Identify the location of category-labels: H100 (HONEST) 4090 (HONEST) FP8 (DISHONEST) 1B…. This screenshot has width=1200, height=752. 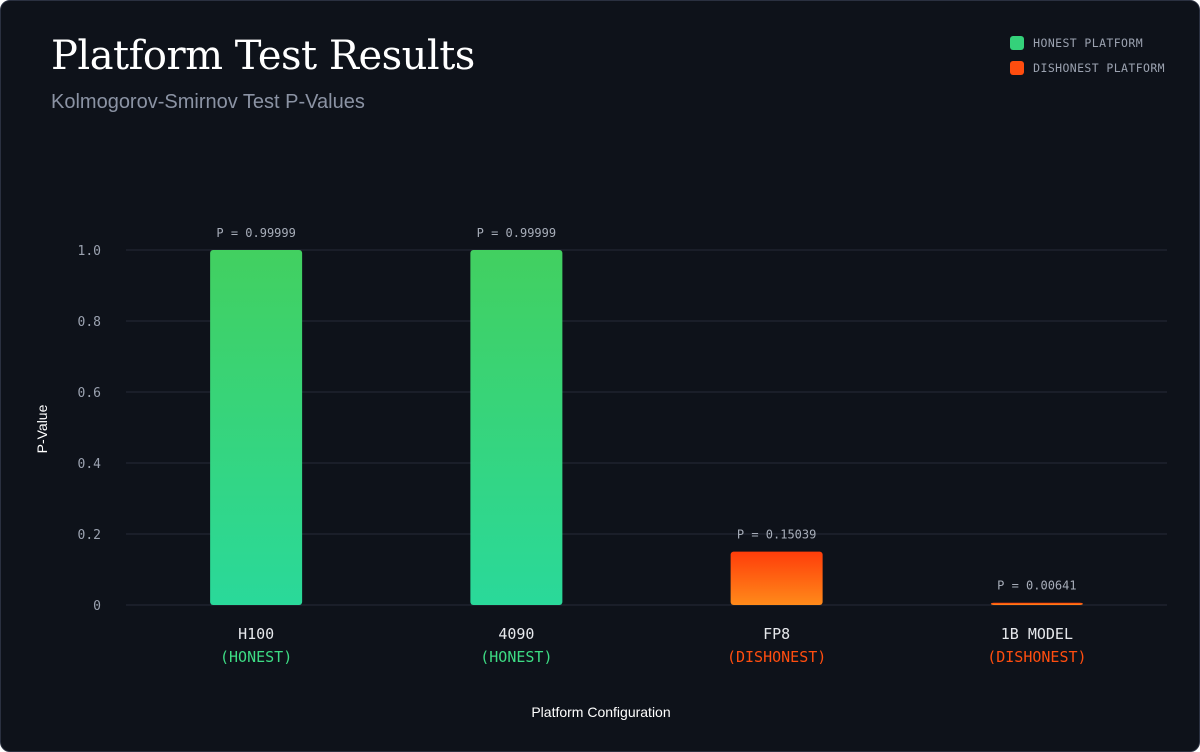
(653, 645).